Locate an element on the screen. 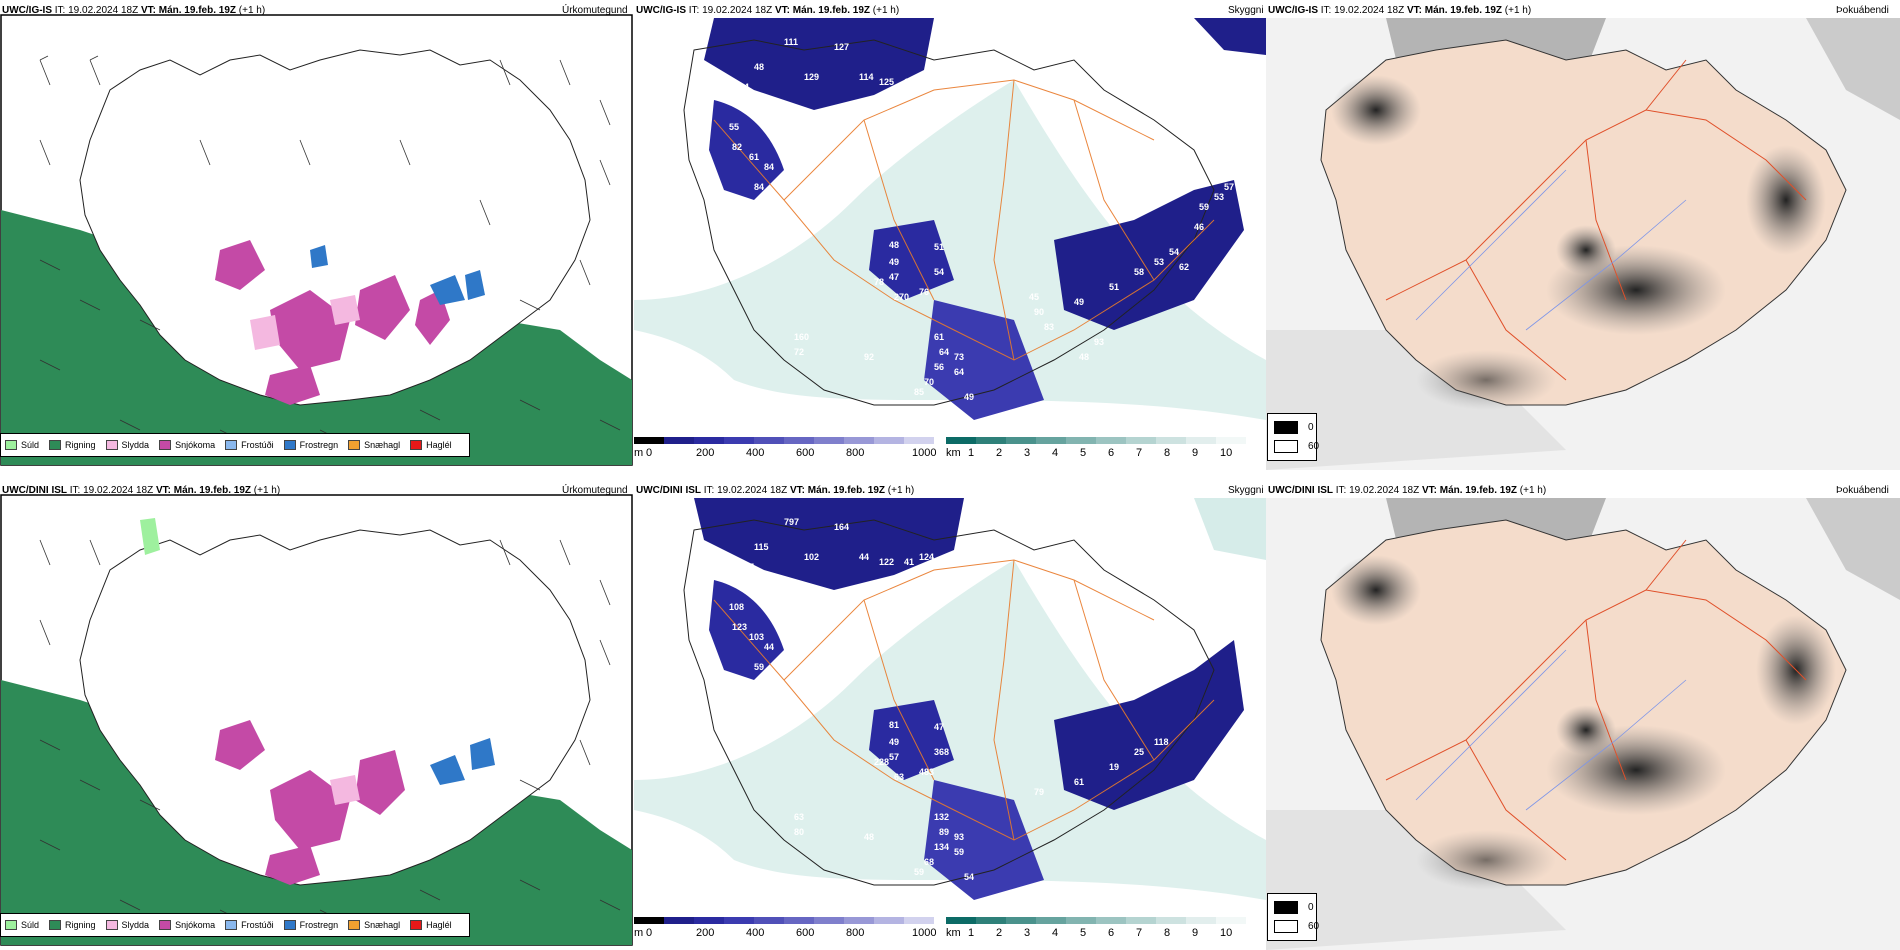 The height and width of the screenshot is (950, 1900). cloud-base-value-label: 54 is located at coordinates (1174, 252).